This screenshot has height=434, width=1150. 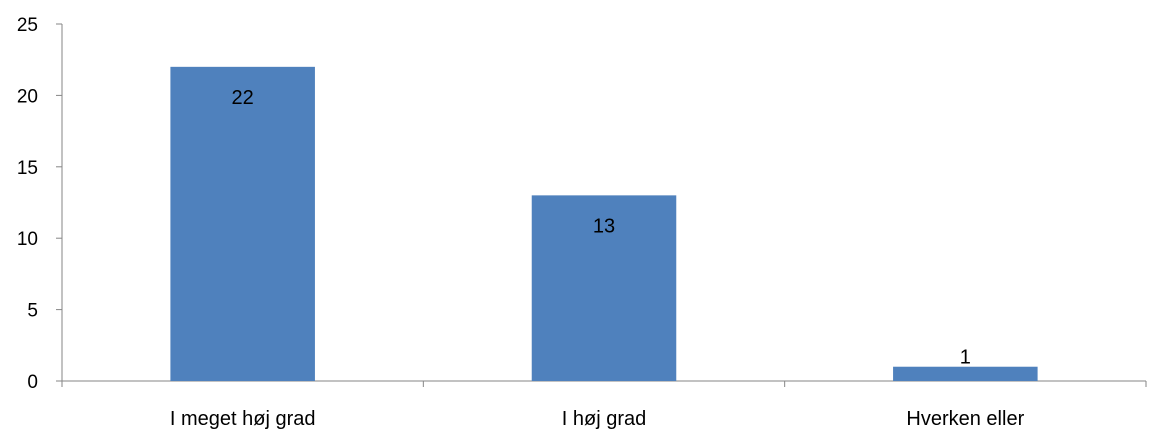 I want to click on y-tick-label: 15, so click(x=27, y=168).